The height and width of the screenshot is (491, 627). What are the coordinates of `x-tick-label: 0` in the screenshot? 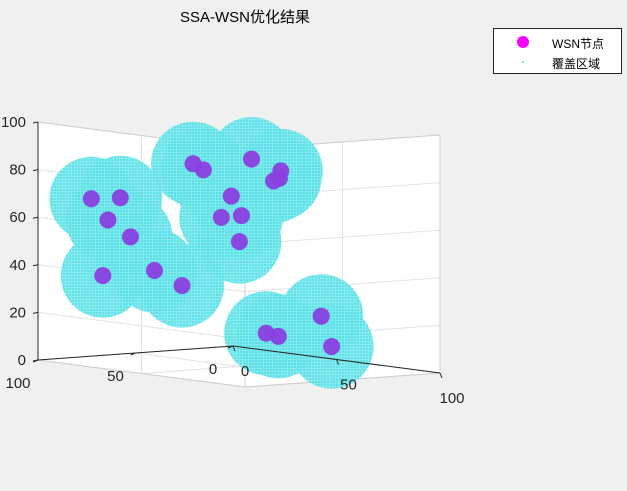 It's located at (245, 371).